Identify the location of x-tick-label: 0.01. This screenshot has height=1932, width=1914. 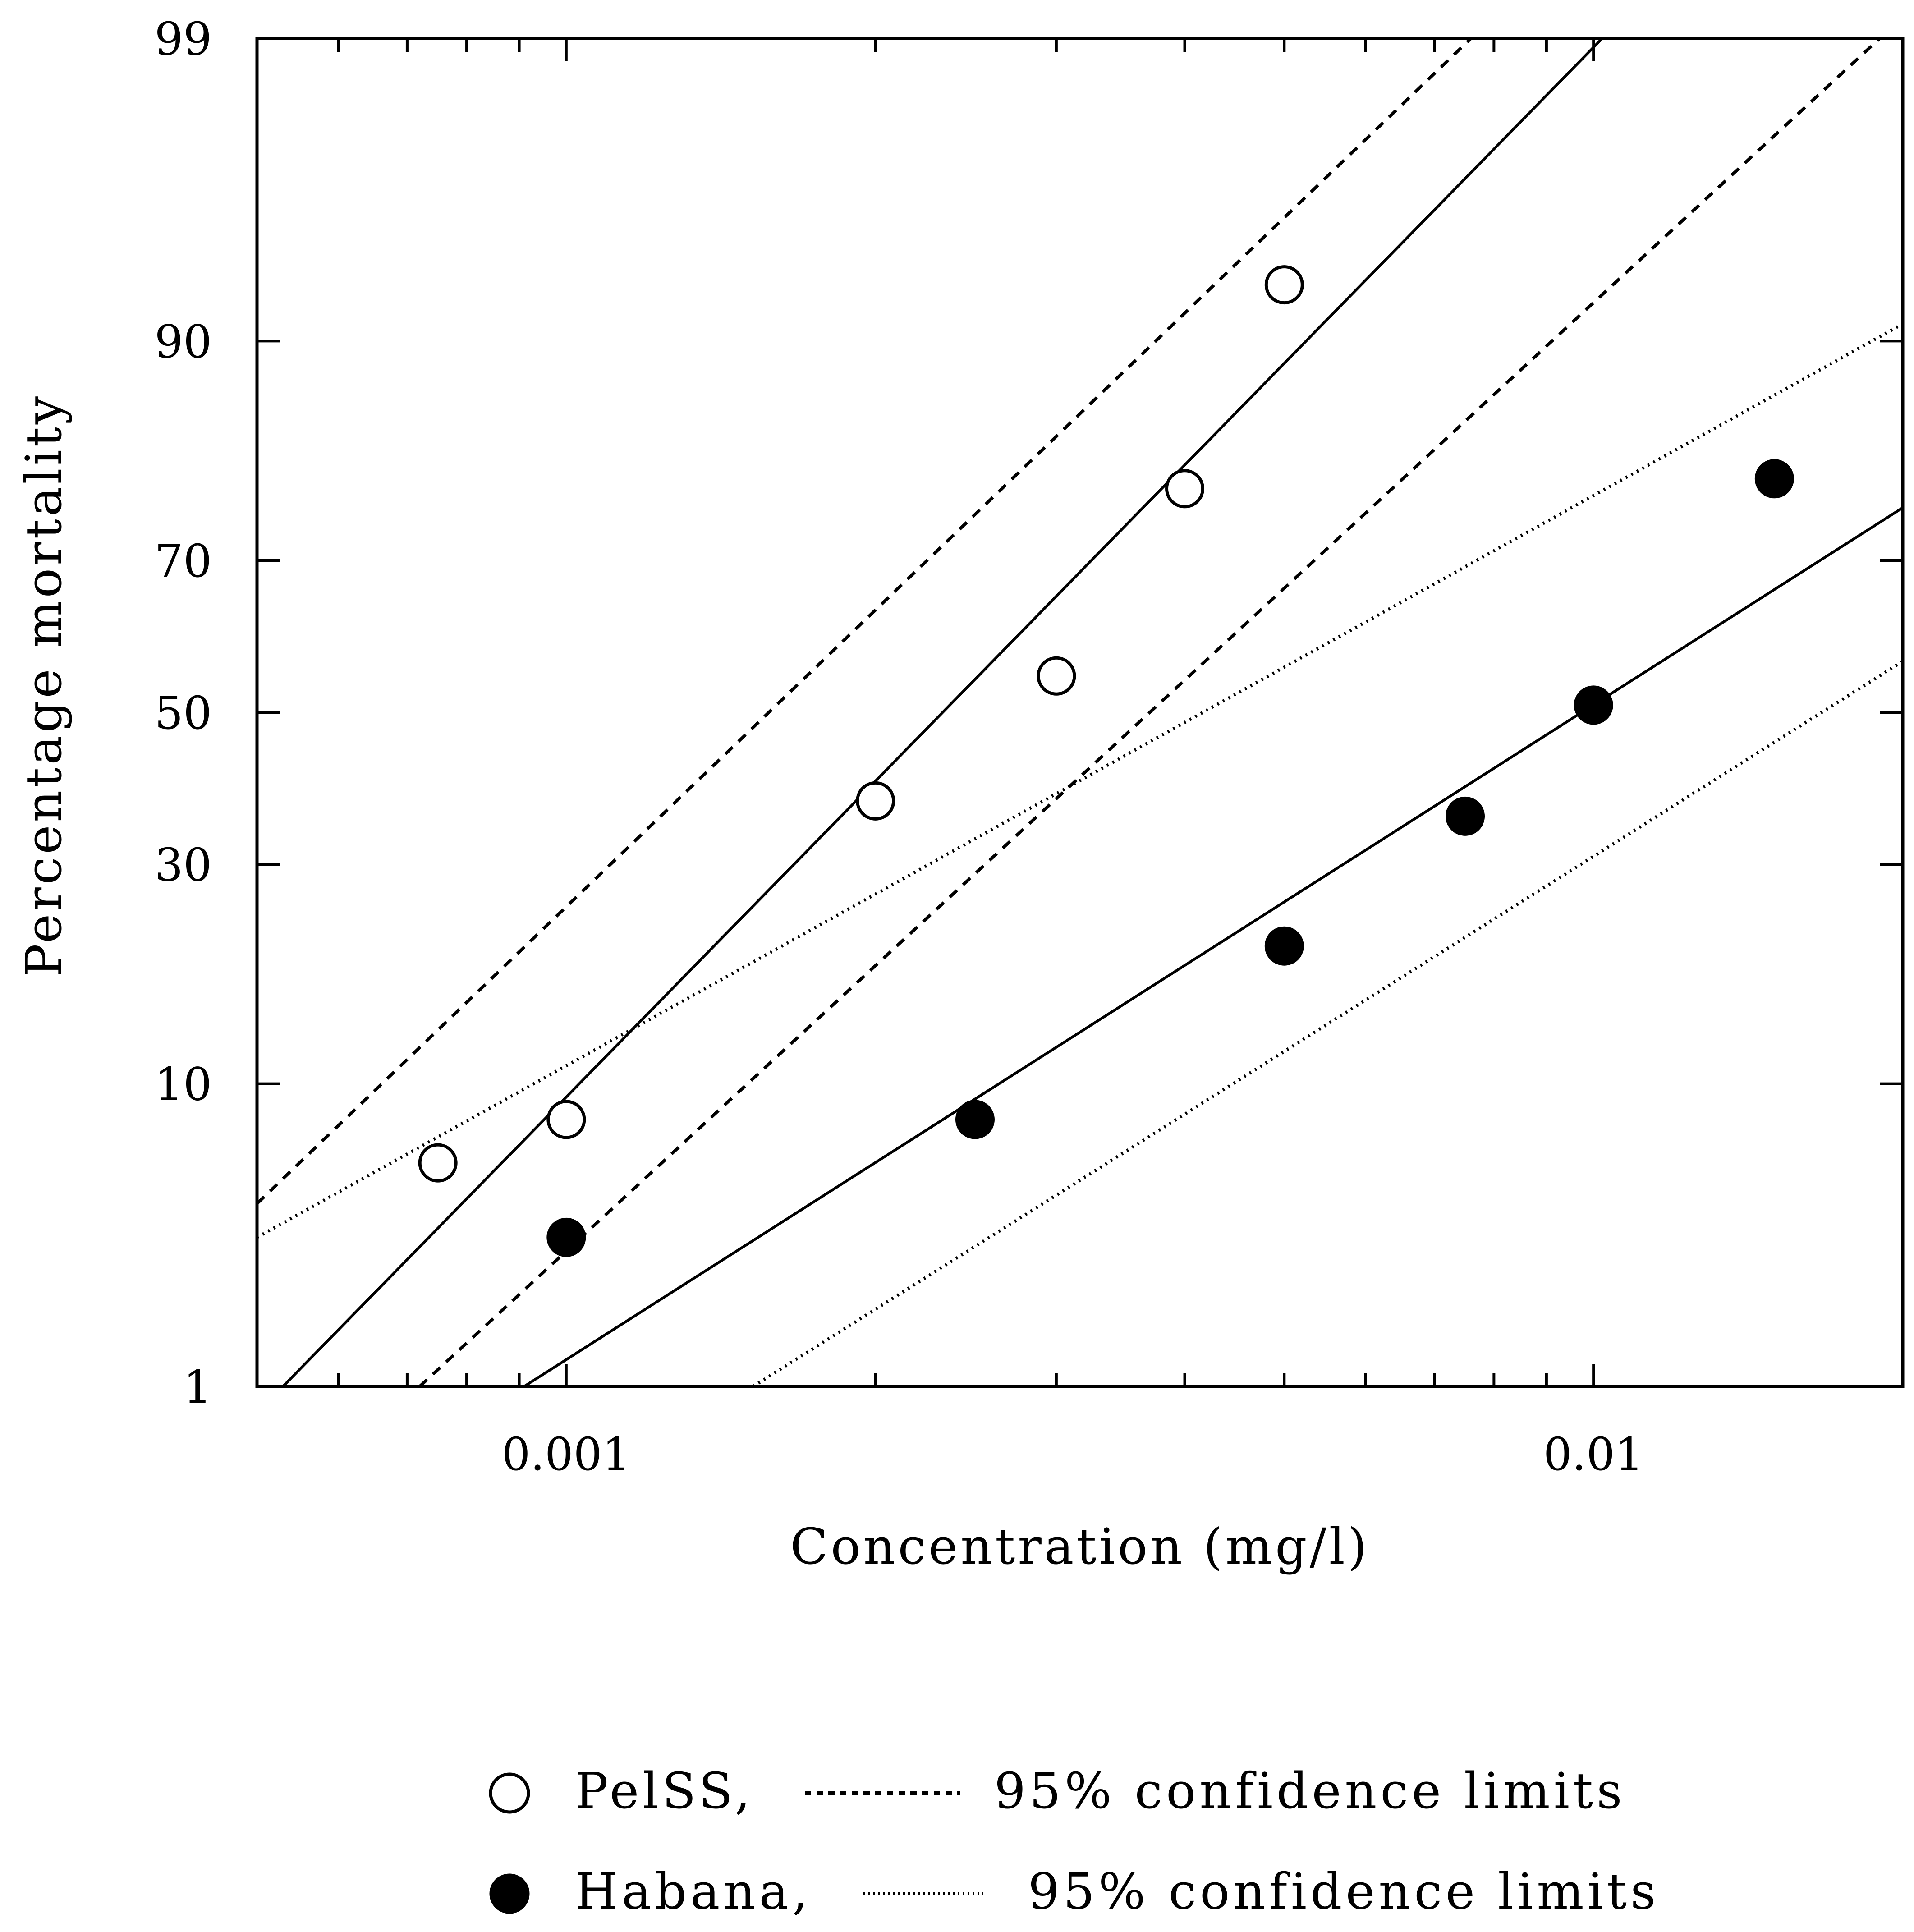
(1594, 1454).